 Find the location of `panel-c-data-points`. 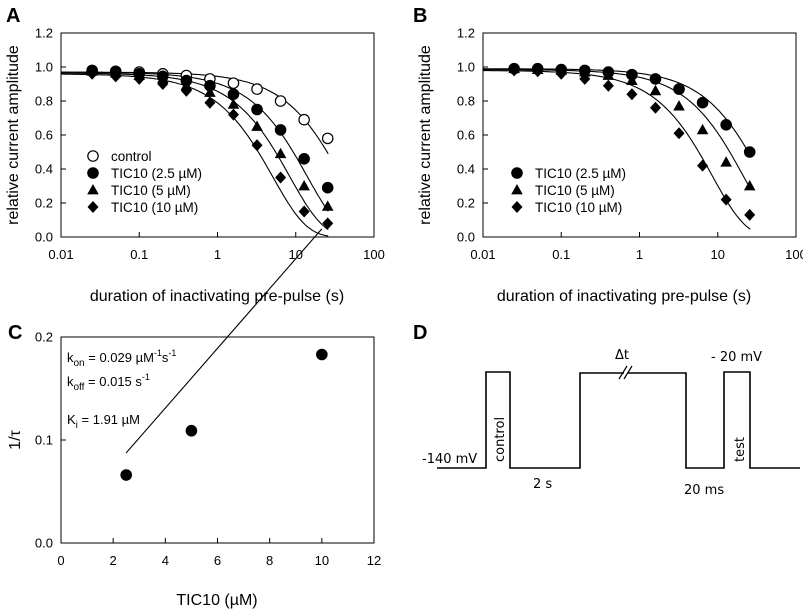

panel-c-data-points is located at coordinates (224, 414).